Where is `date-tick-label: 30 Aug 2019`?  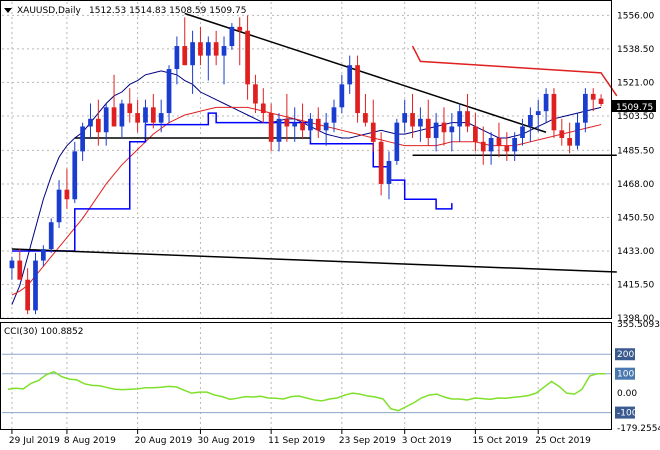
date-tick-label: 30 Aug 2019 is located at coordinates (226, 441).